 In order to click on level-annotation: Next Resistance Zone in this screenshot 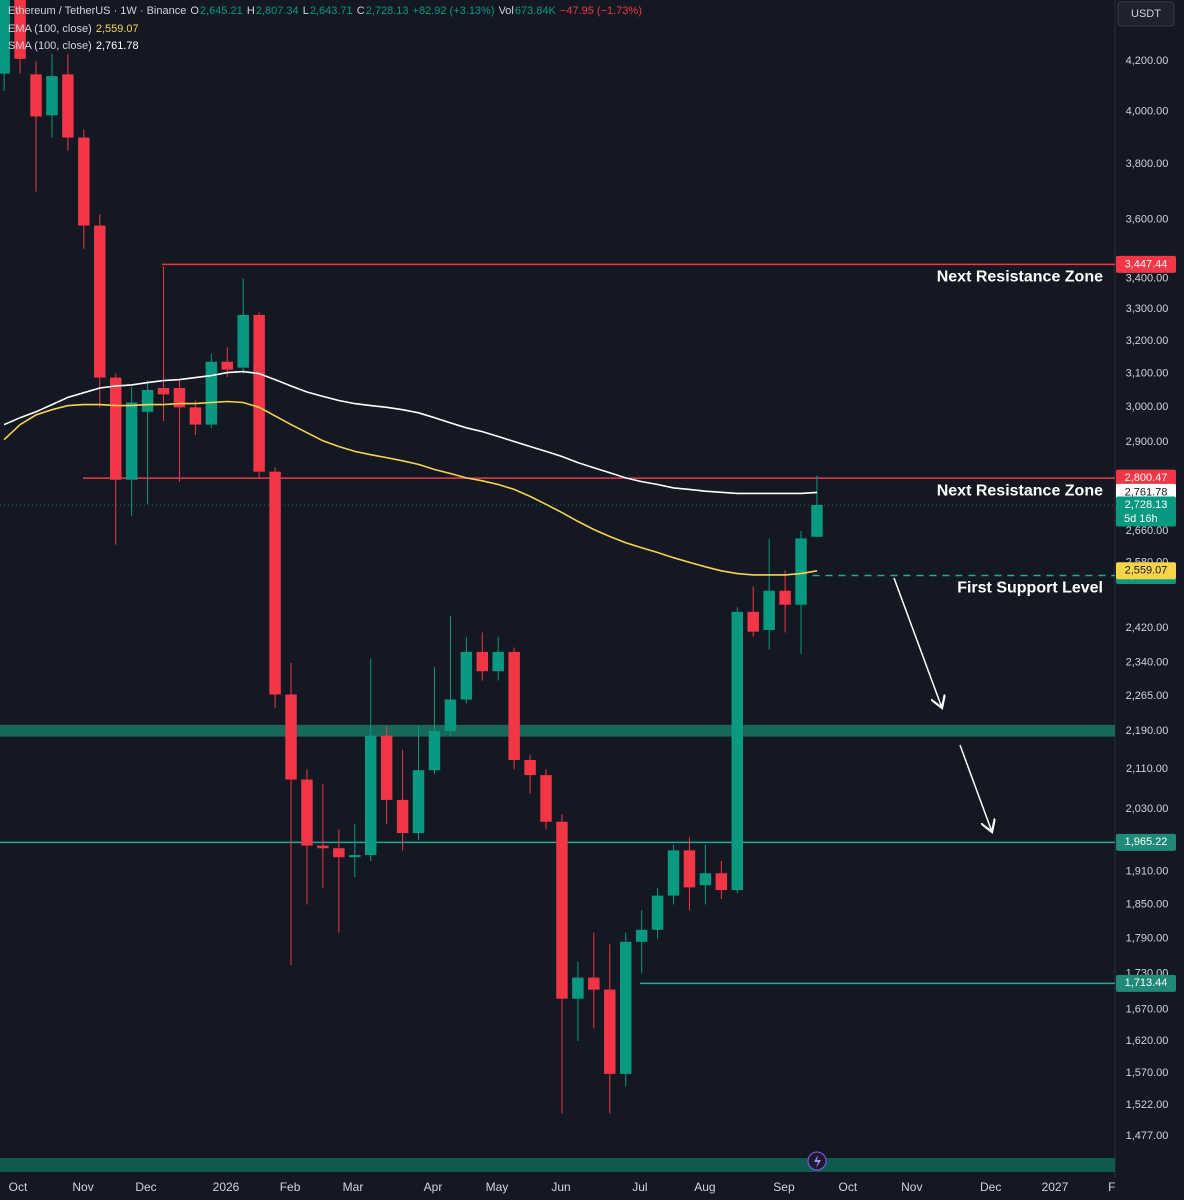, I will do `click(1020, 490)`.